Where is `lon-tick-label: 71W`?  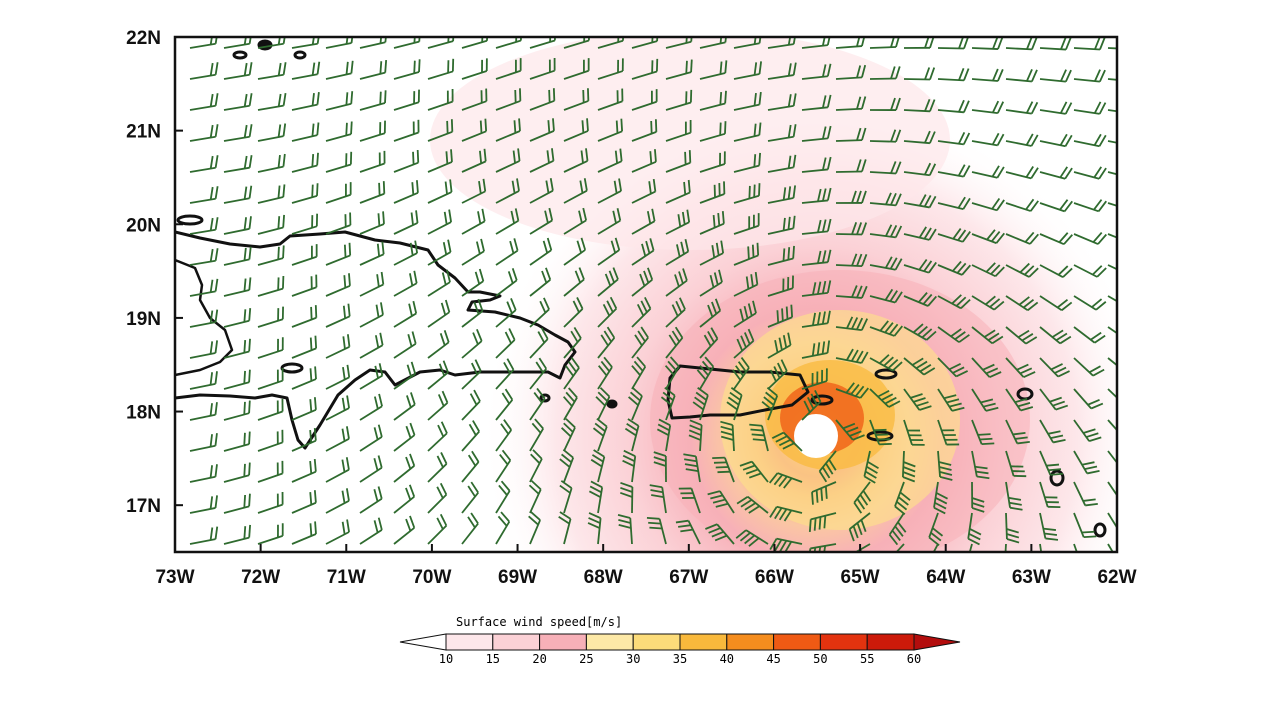 lon-tick-label: 71W is located at coordinates (346, 577).